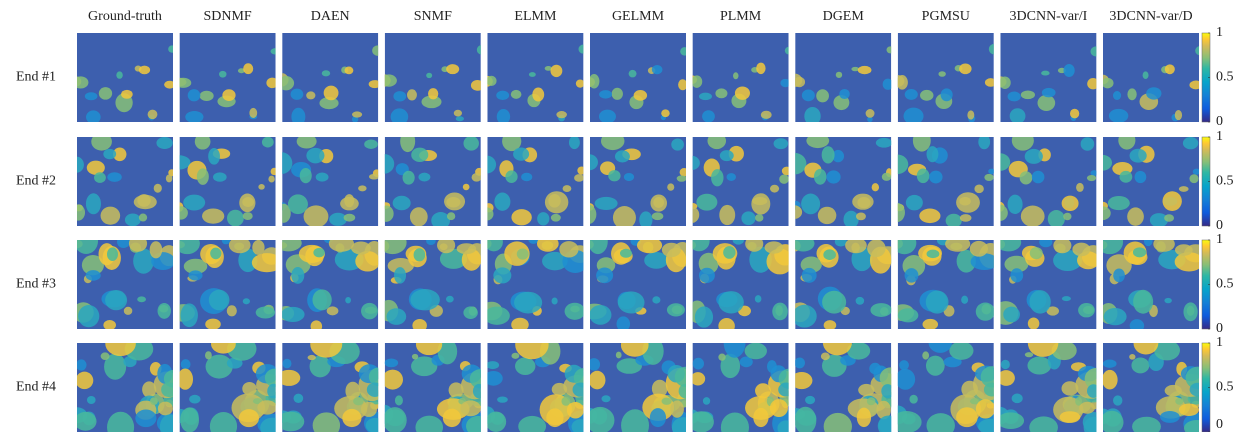 The height and width of the screenshot is (432, 1244). I want to click on row-label: End #2, so click(36, 181).